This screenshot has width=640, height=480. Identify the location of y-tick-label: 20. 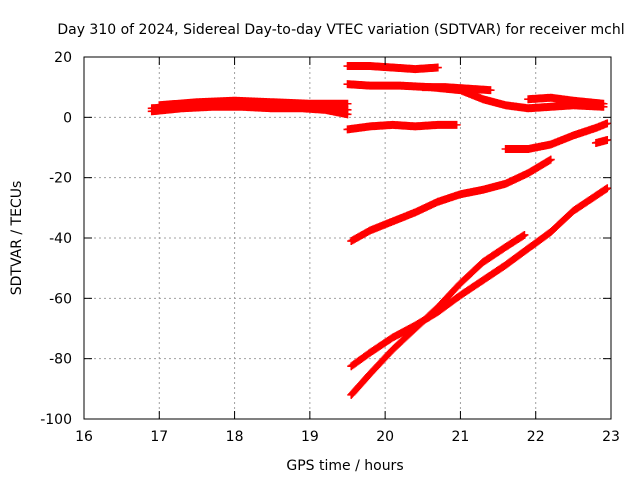
(63, 58).